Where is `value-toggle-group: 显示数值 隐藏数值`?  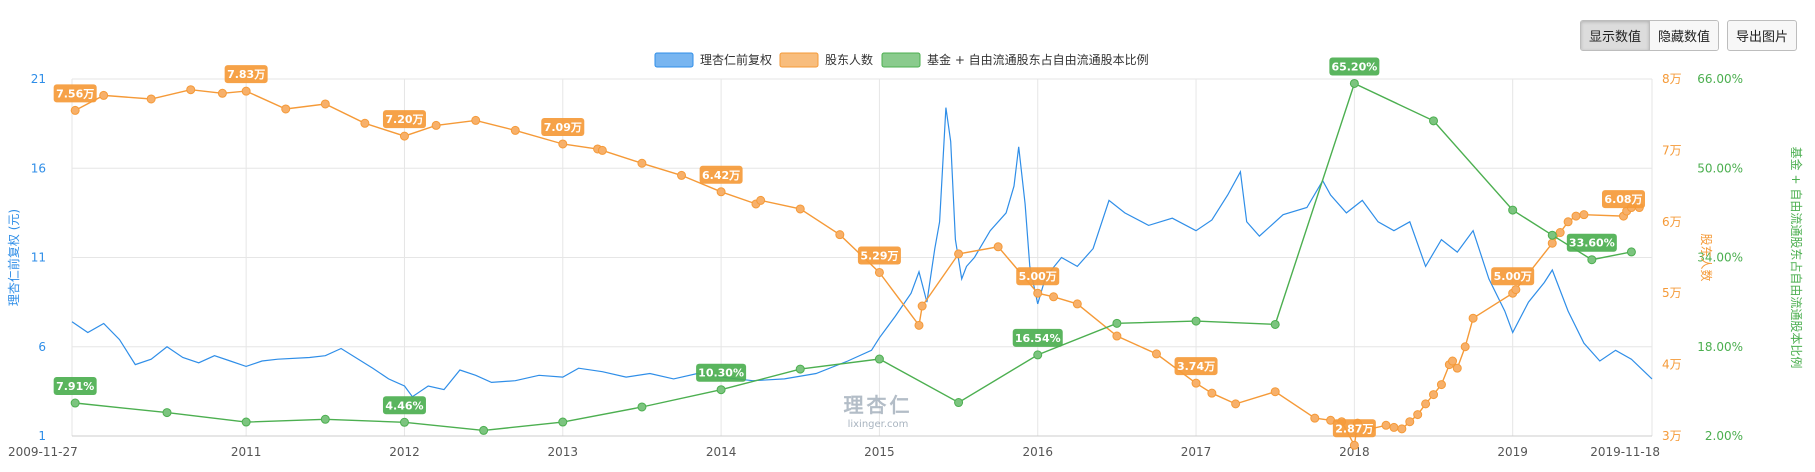 value-toggle-group: 显示数值 隐藏数值 is located at coordinates (1649, 35).